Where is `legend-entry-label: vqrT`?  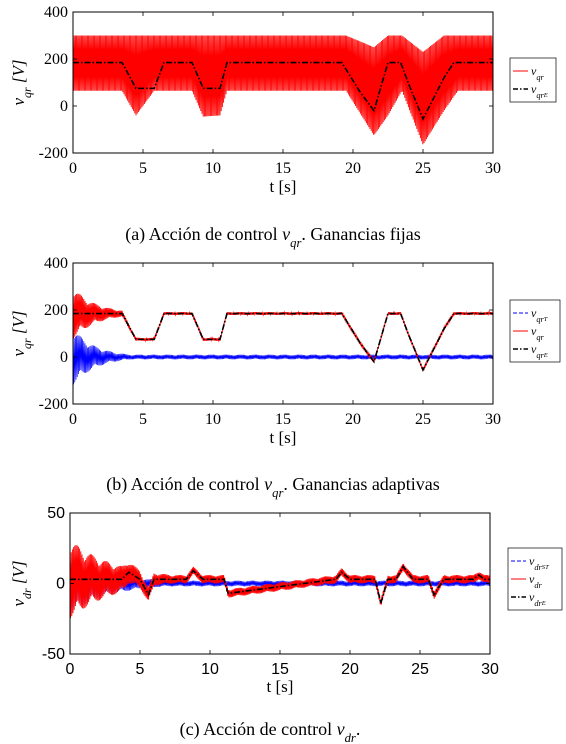
legend-entry-label: vqrT is located at coordinates (540, 315).